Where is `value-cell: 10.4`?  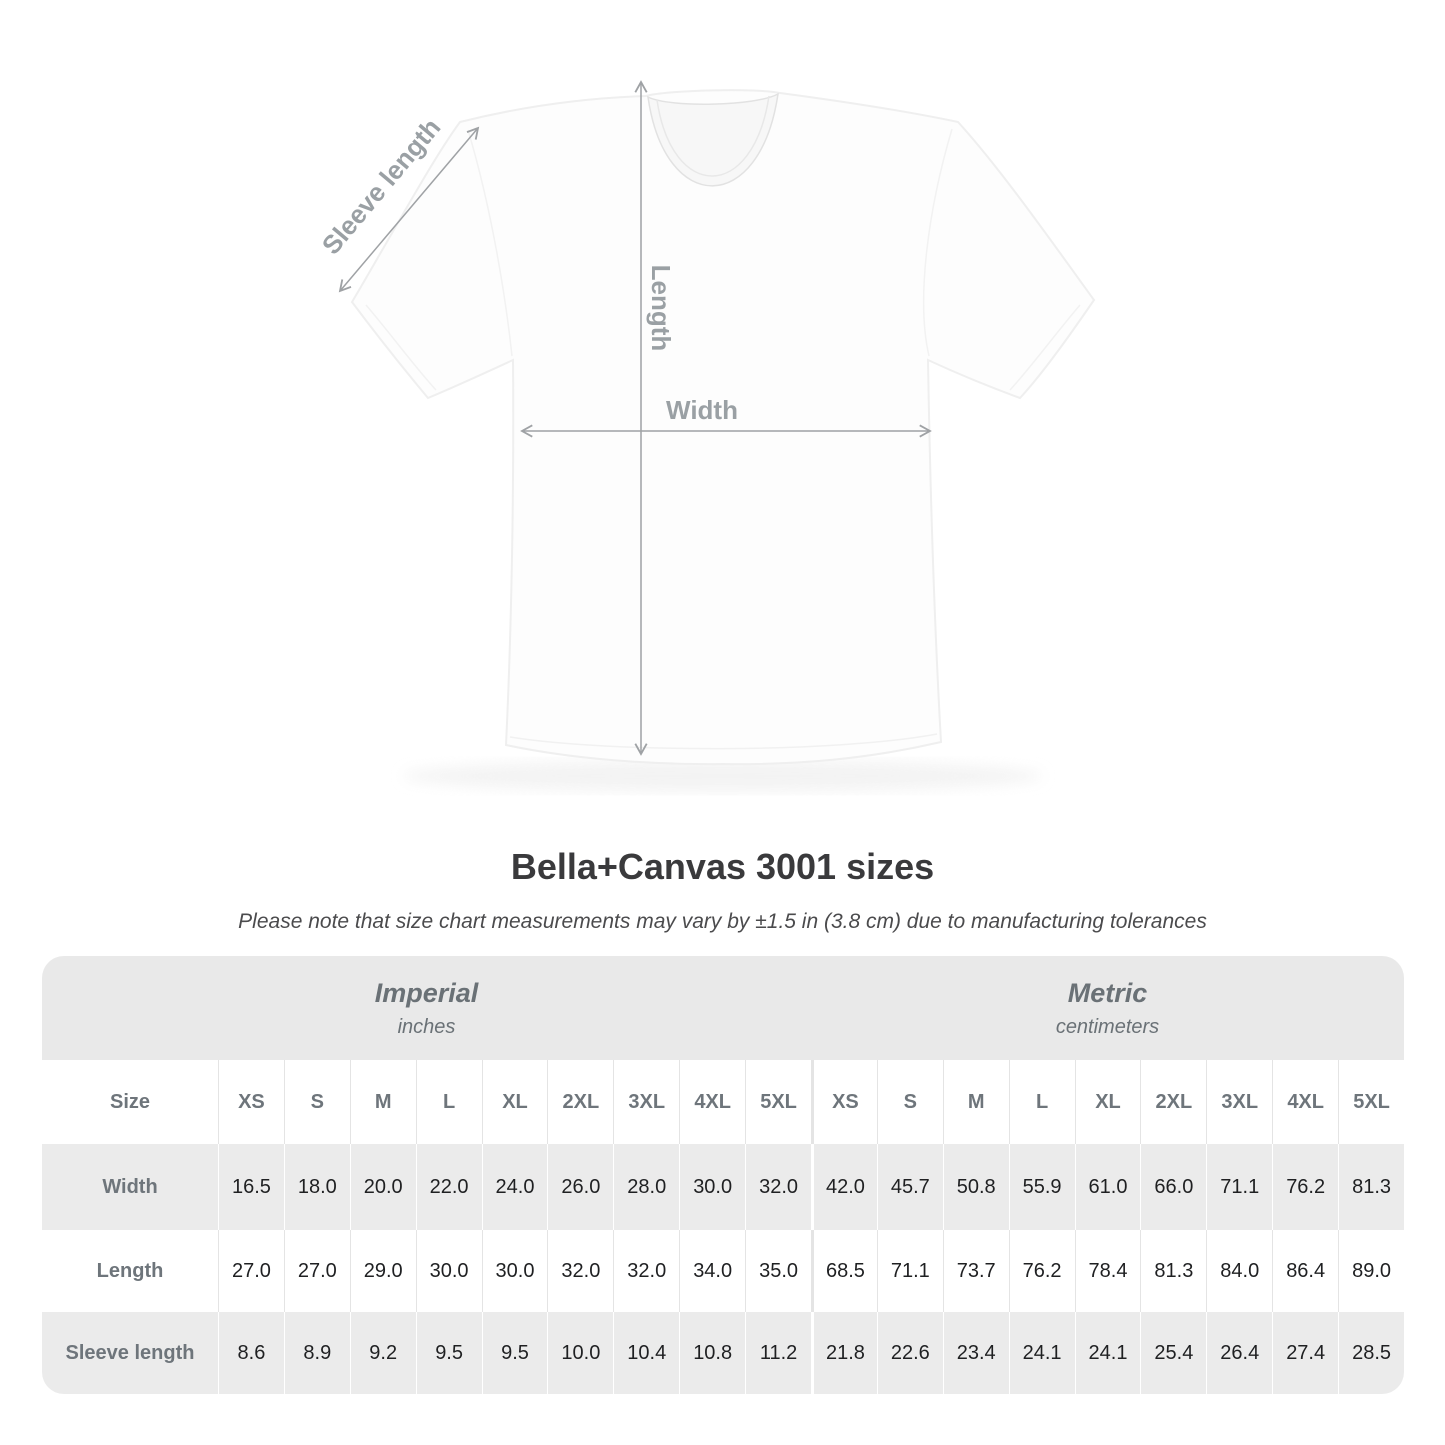
value-cell: 10.4 is located at coordinates (646, 1353).